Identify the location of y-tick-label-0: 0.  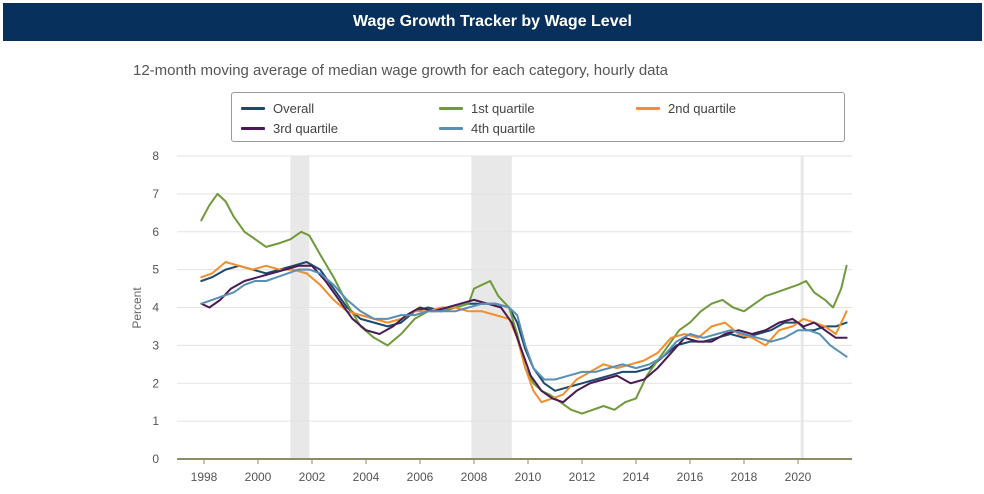
(155, 459).